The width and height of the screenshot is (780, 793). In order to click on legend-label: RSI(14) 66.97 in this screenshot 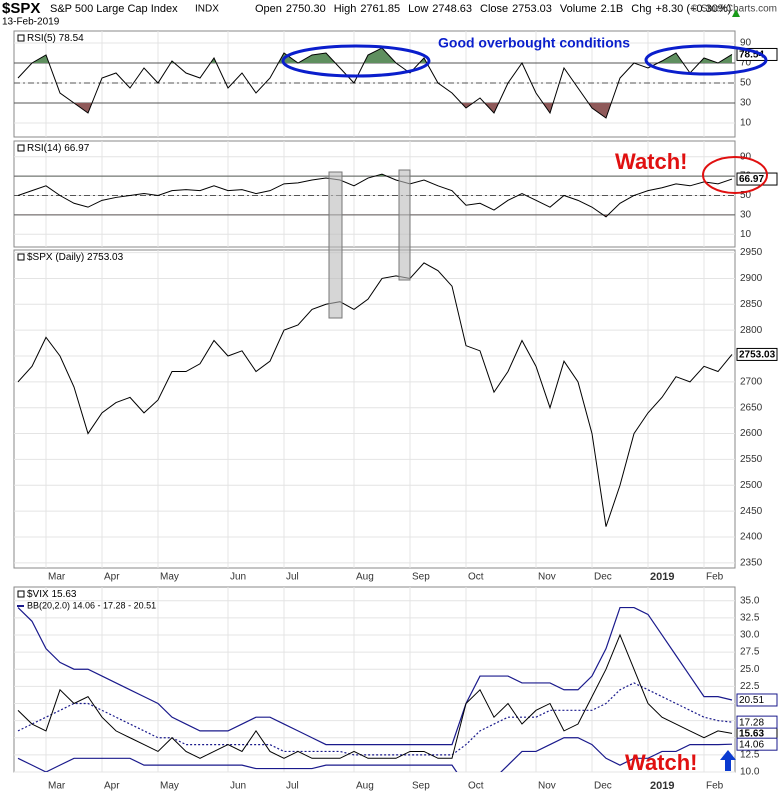, I will do `click(58, 148)`.